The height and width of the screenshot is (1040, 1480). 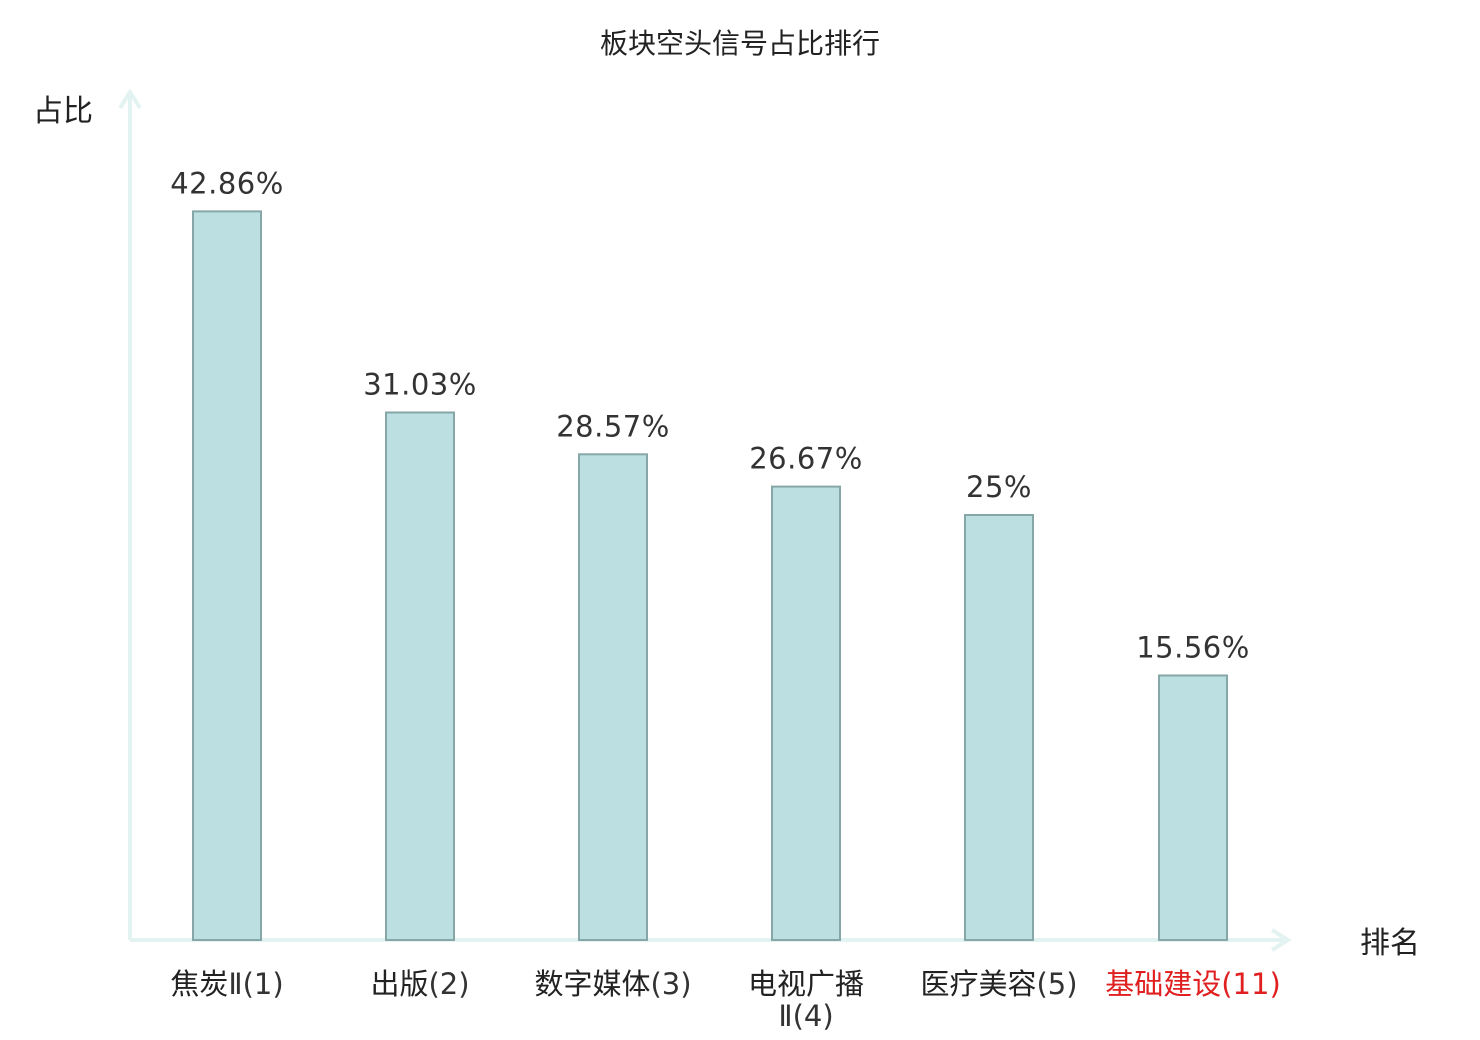 What do you see at coordinates (1193, 647) in the screenshot?
I see `value-label-6: 15.56%` at bounding box center [1193, 647].